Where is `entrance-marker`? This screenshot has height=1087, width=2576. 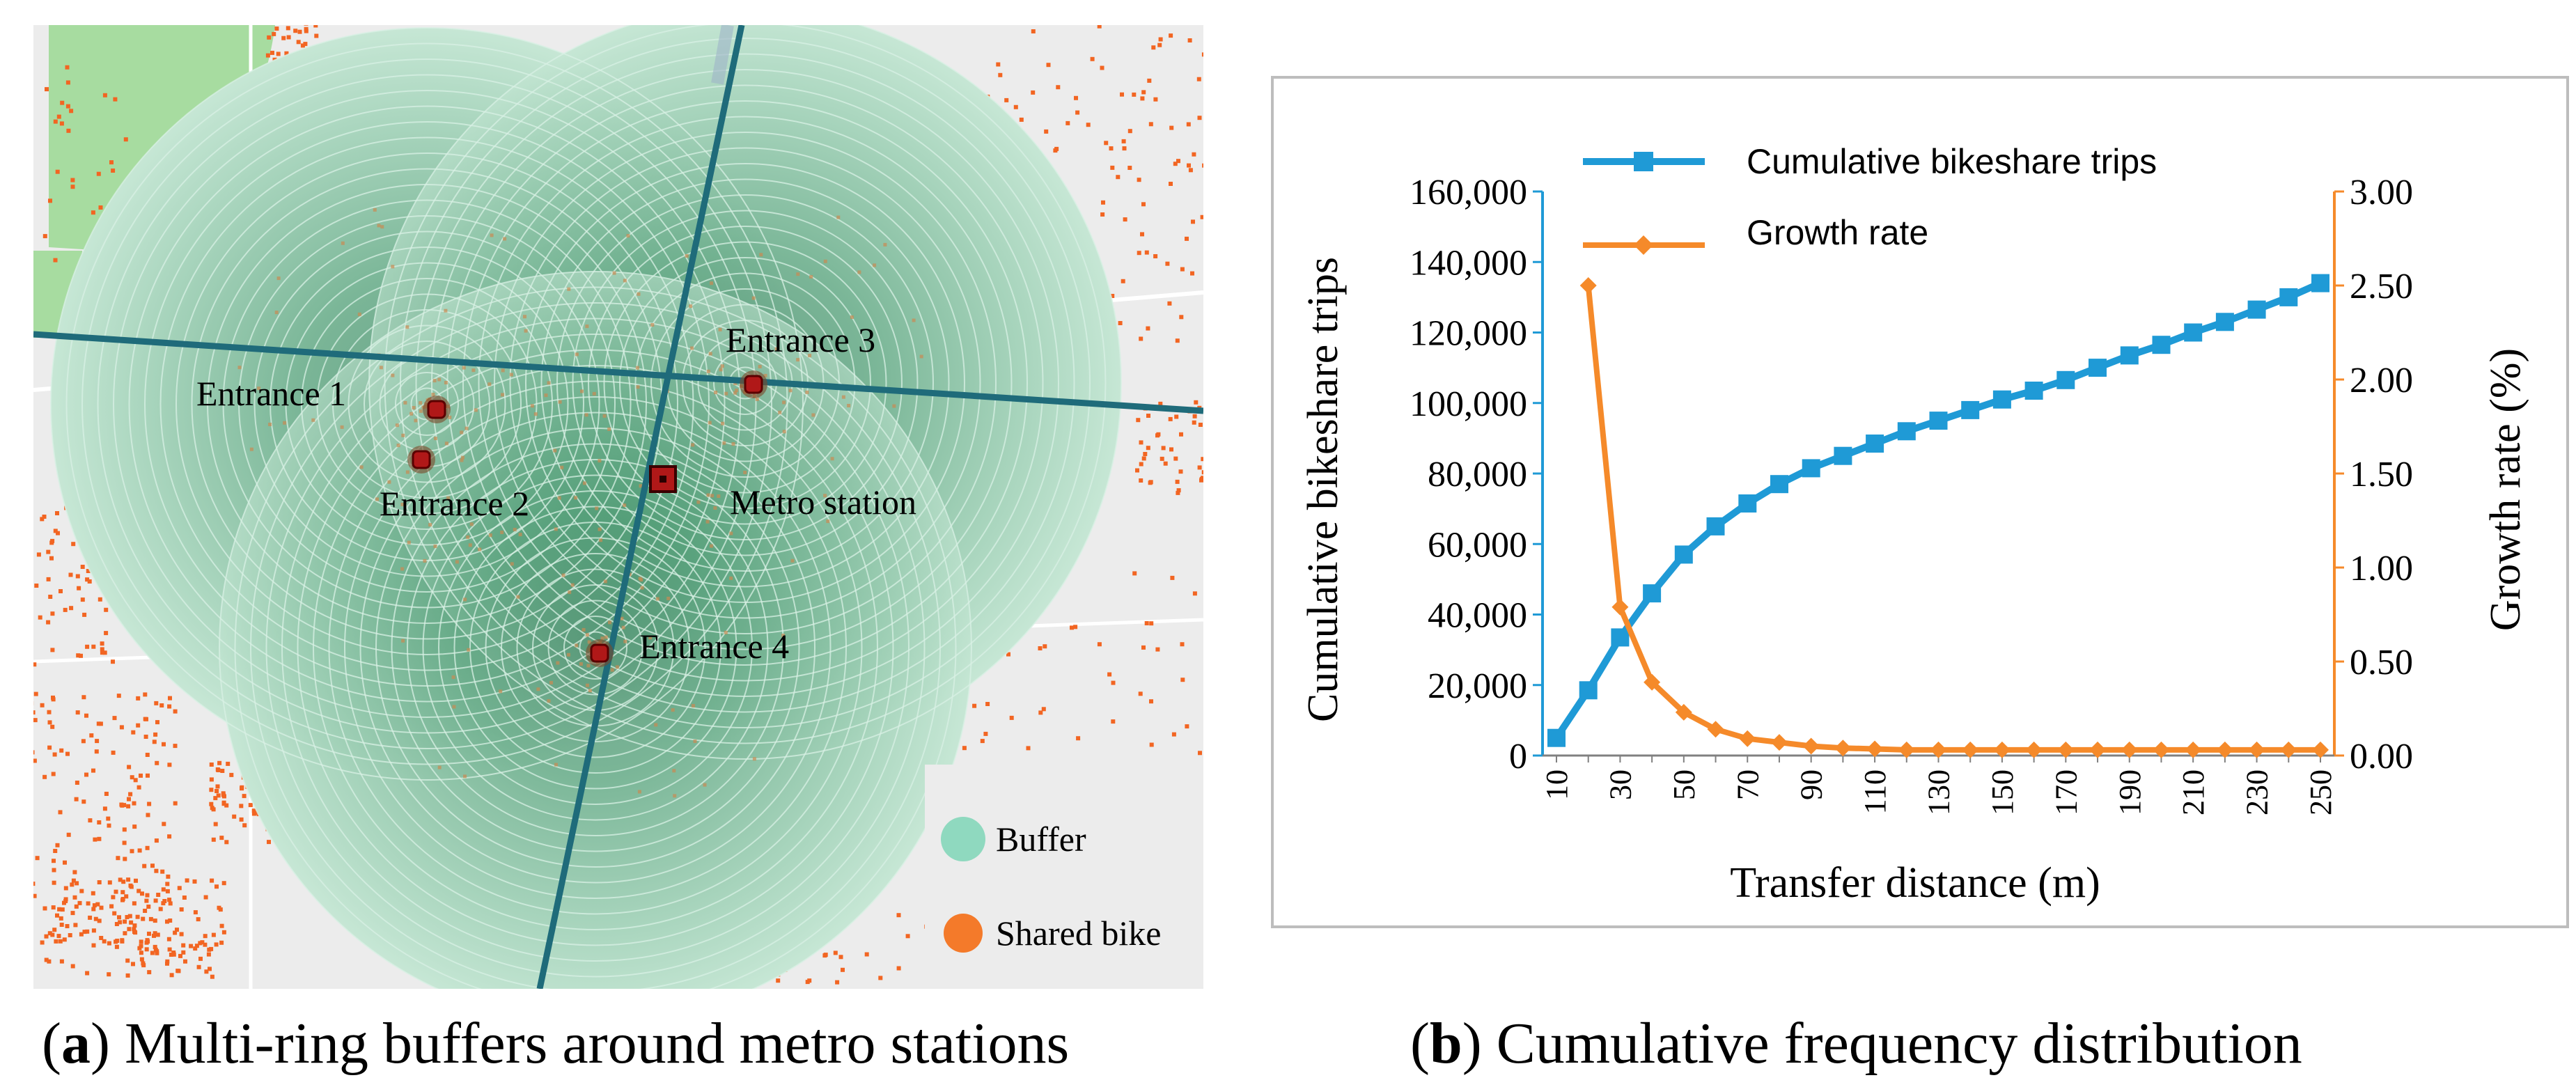
entrance-marker is located at coordinates (422, 459).